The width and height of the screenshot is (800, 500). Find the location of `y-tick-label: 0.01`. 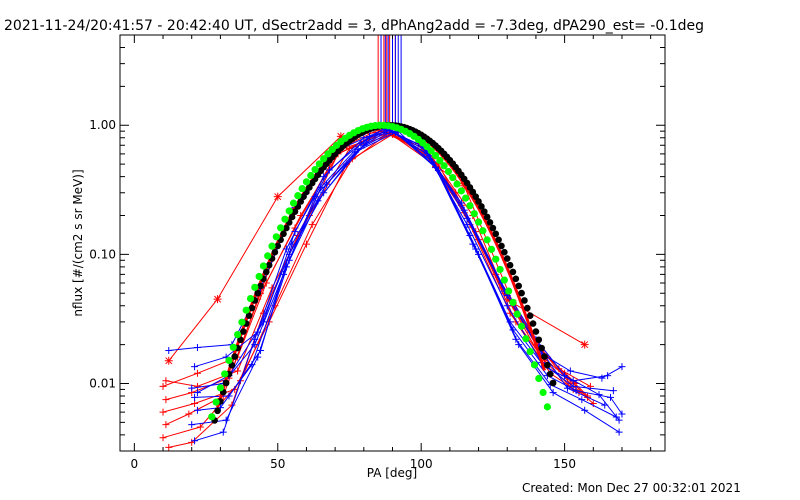

y-tick-label: 0.01 is located at coordinates (102, 383).